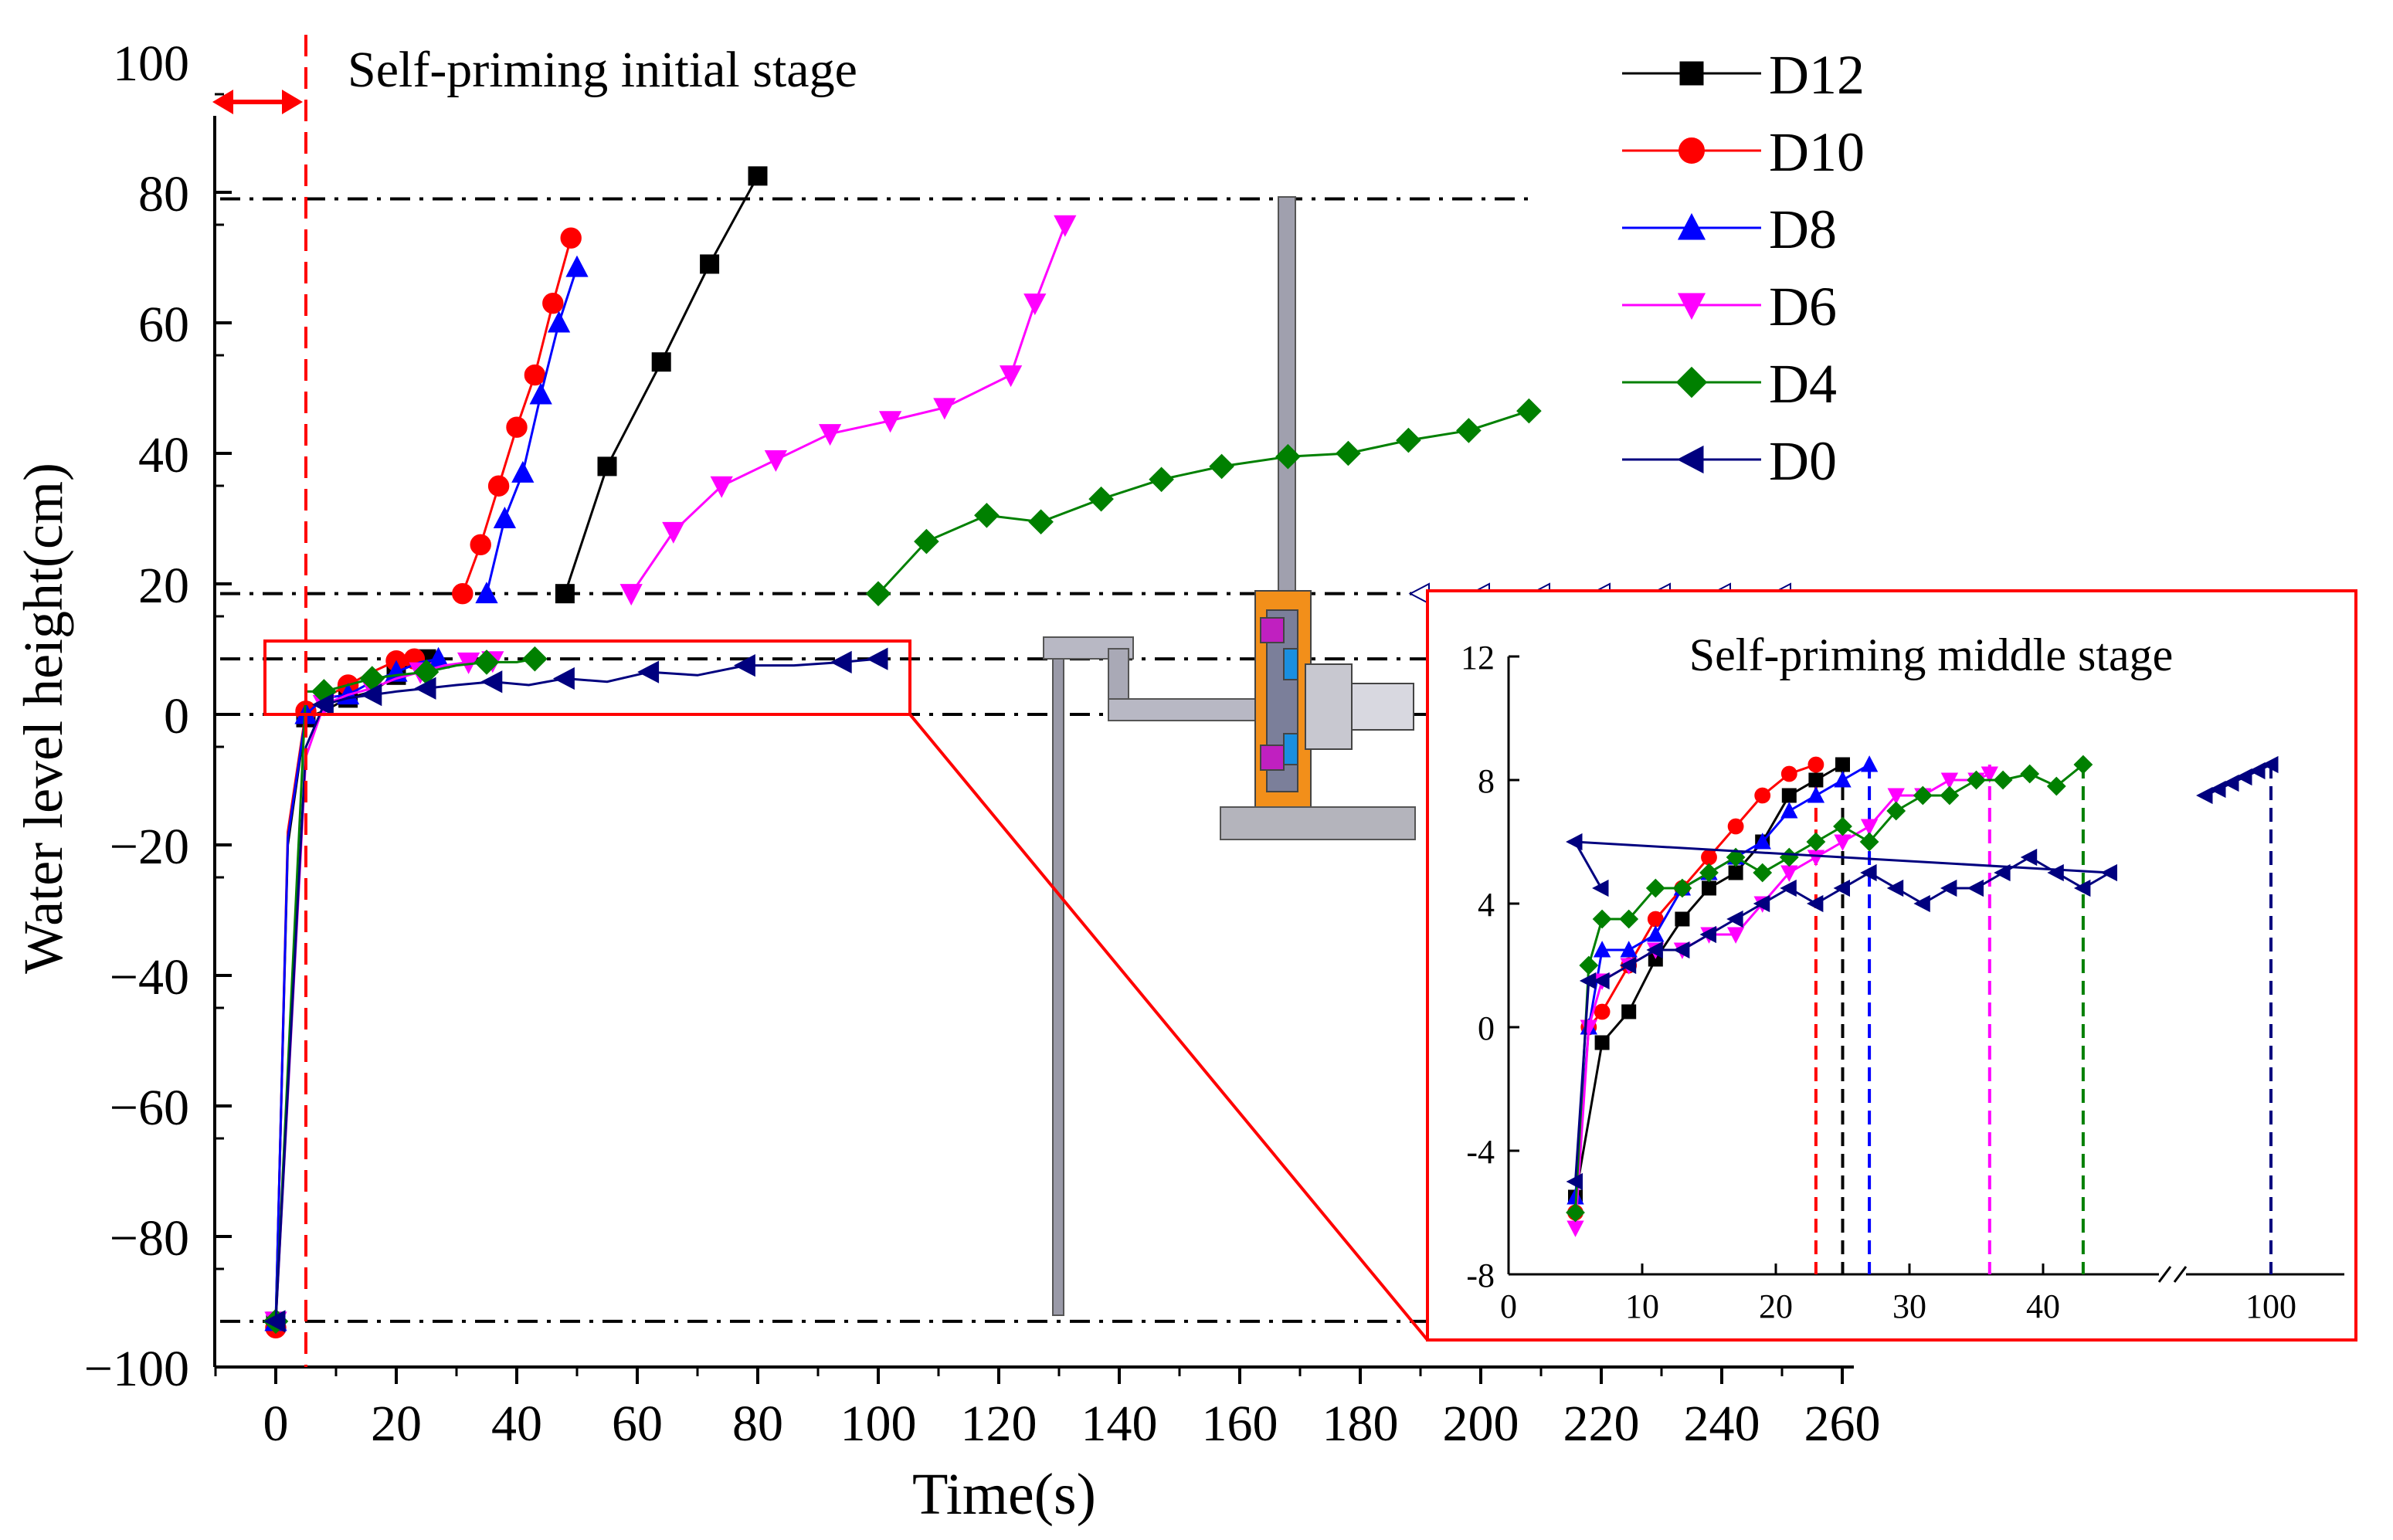  What do you see at coordinates (637, 1424) in the screenshot?
I see `x-tick-label: 60` at bounding box center [637, 1424].